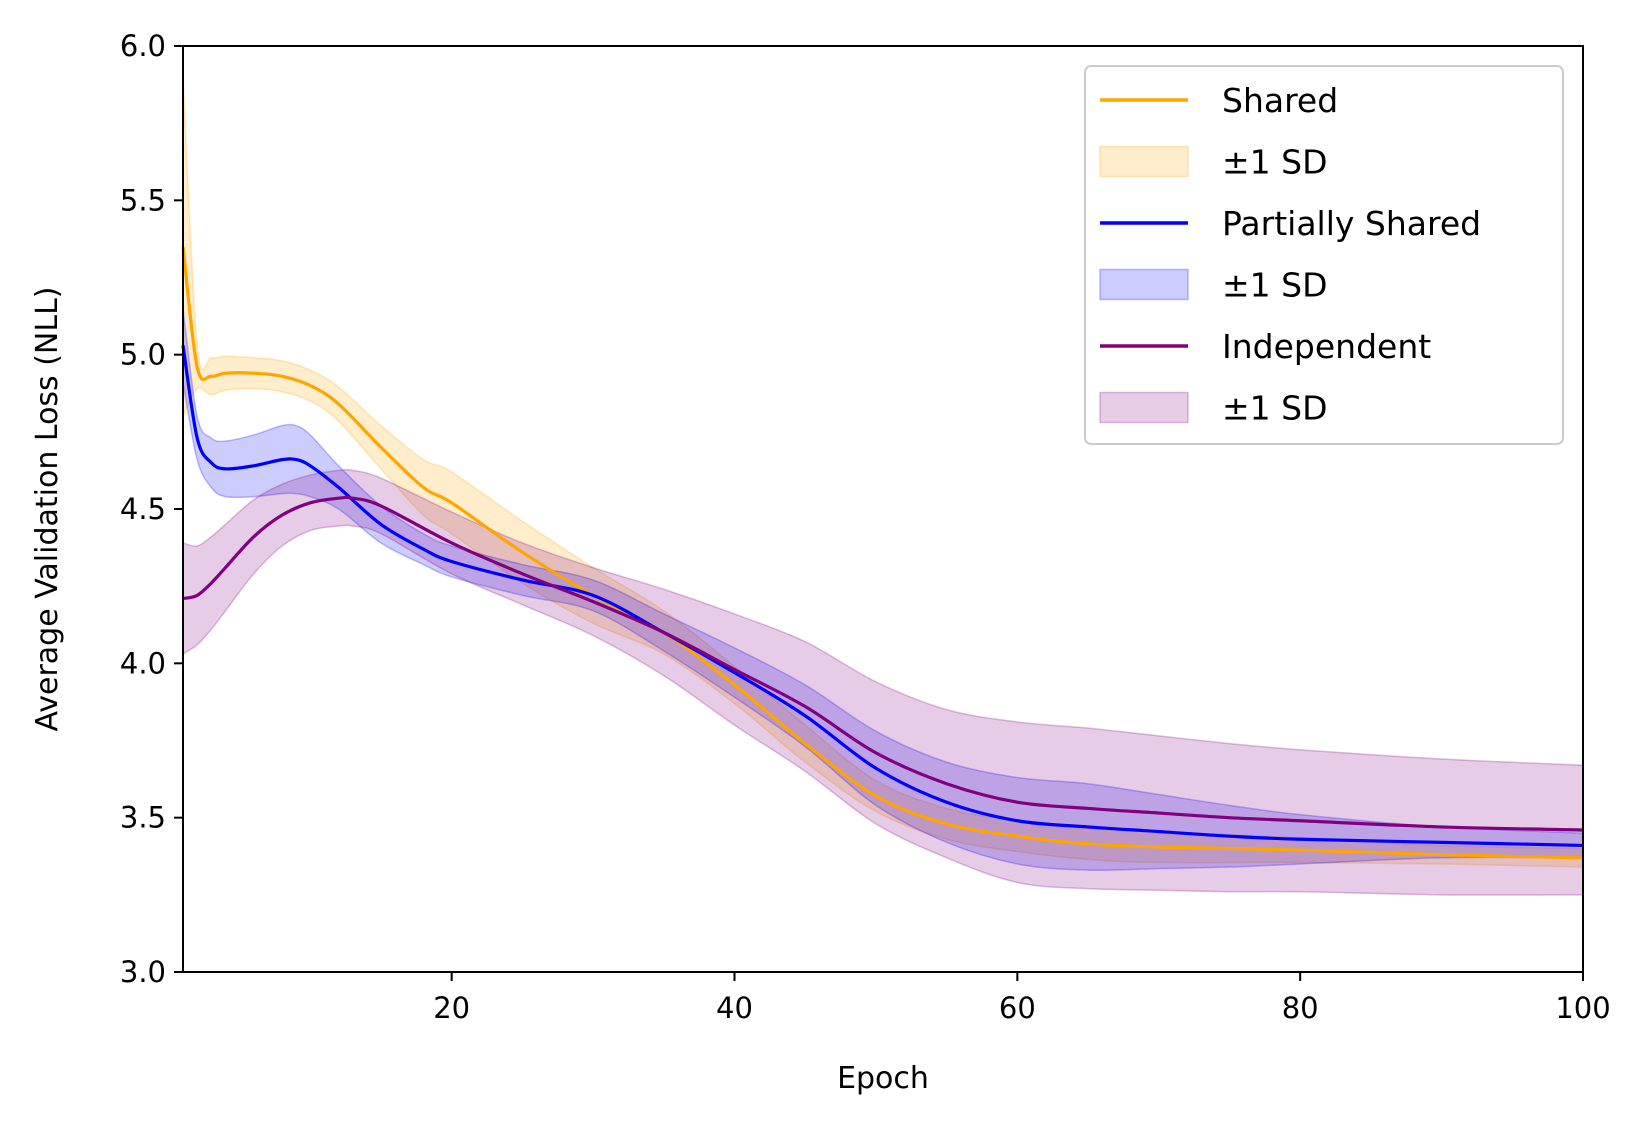 The width and height of the screenshot is (1646, 1125). I want to click on legend-swatch-shared-sd, so click(1144, 161).